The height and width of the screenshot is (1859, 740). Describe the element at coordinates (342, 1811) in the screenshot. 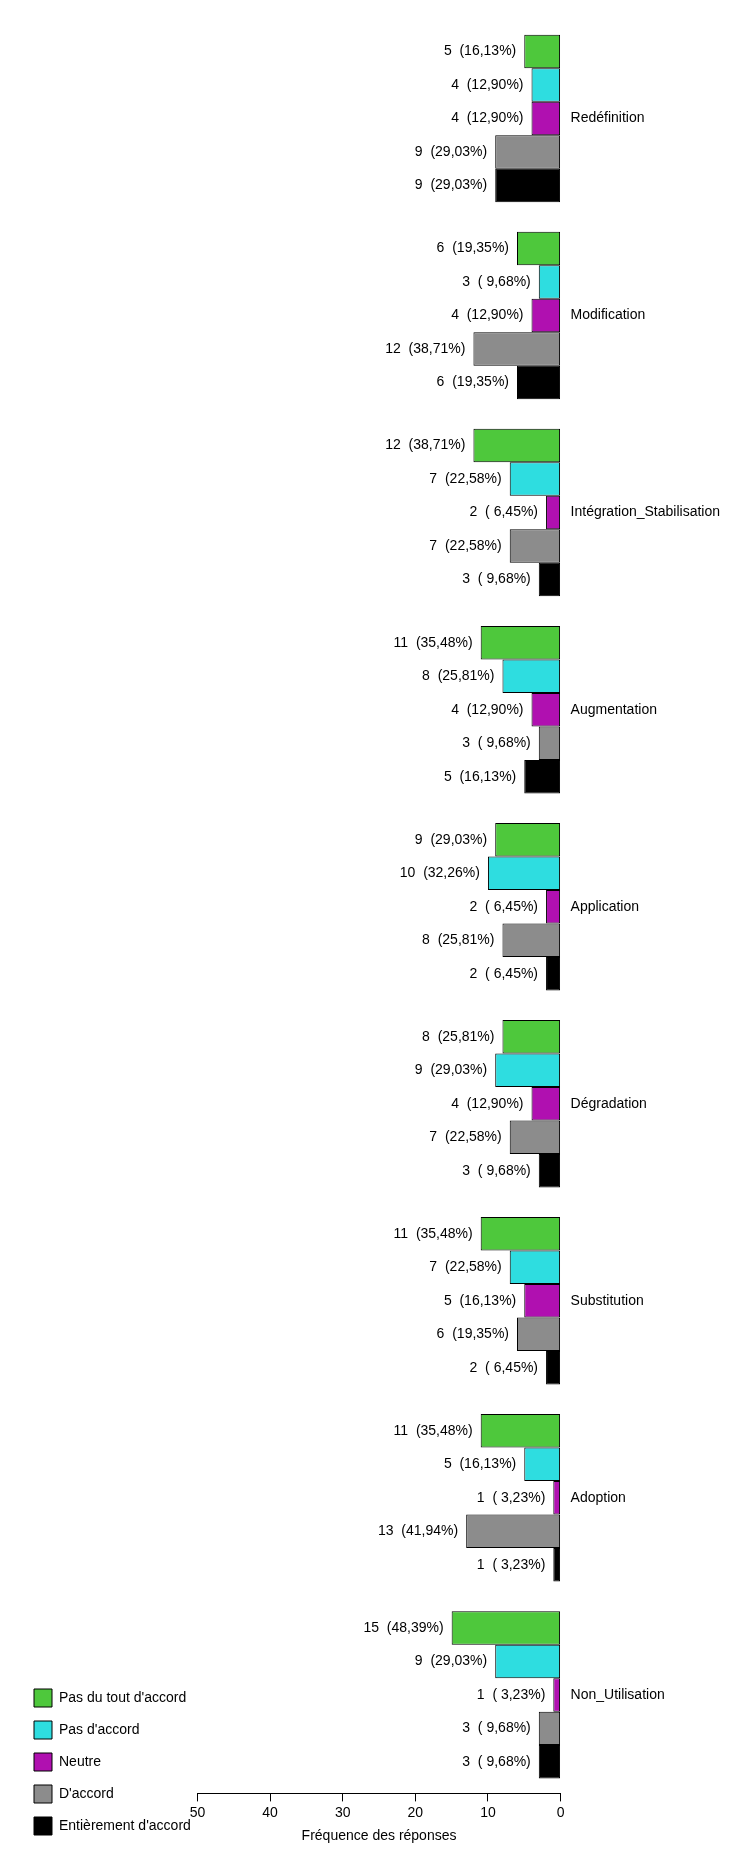

I see `x-tick-label: 30` at that location.